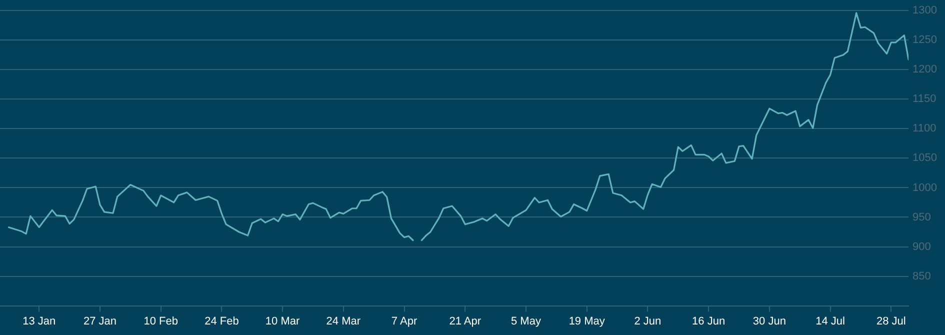  Describe the element at coordinates (921, 217) in the screenshot. I see `y-tick-label: 950` at that location.